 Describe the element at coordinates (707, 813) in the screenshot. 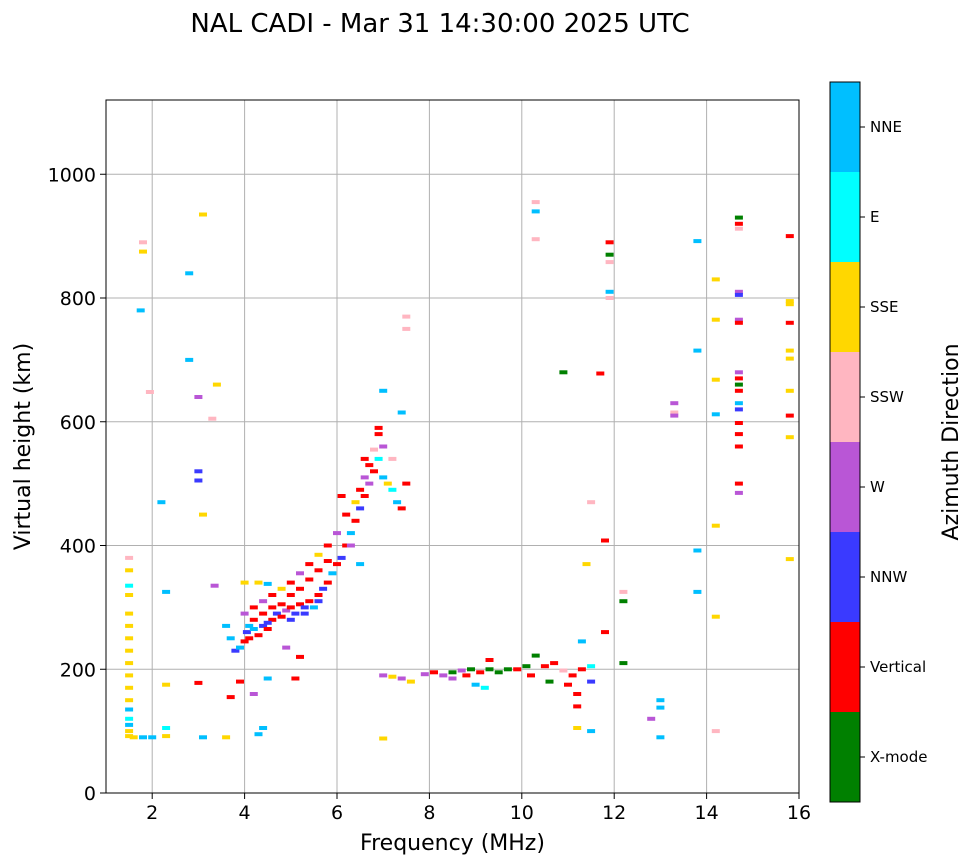

I see `x-tick-label: 14` at that location.